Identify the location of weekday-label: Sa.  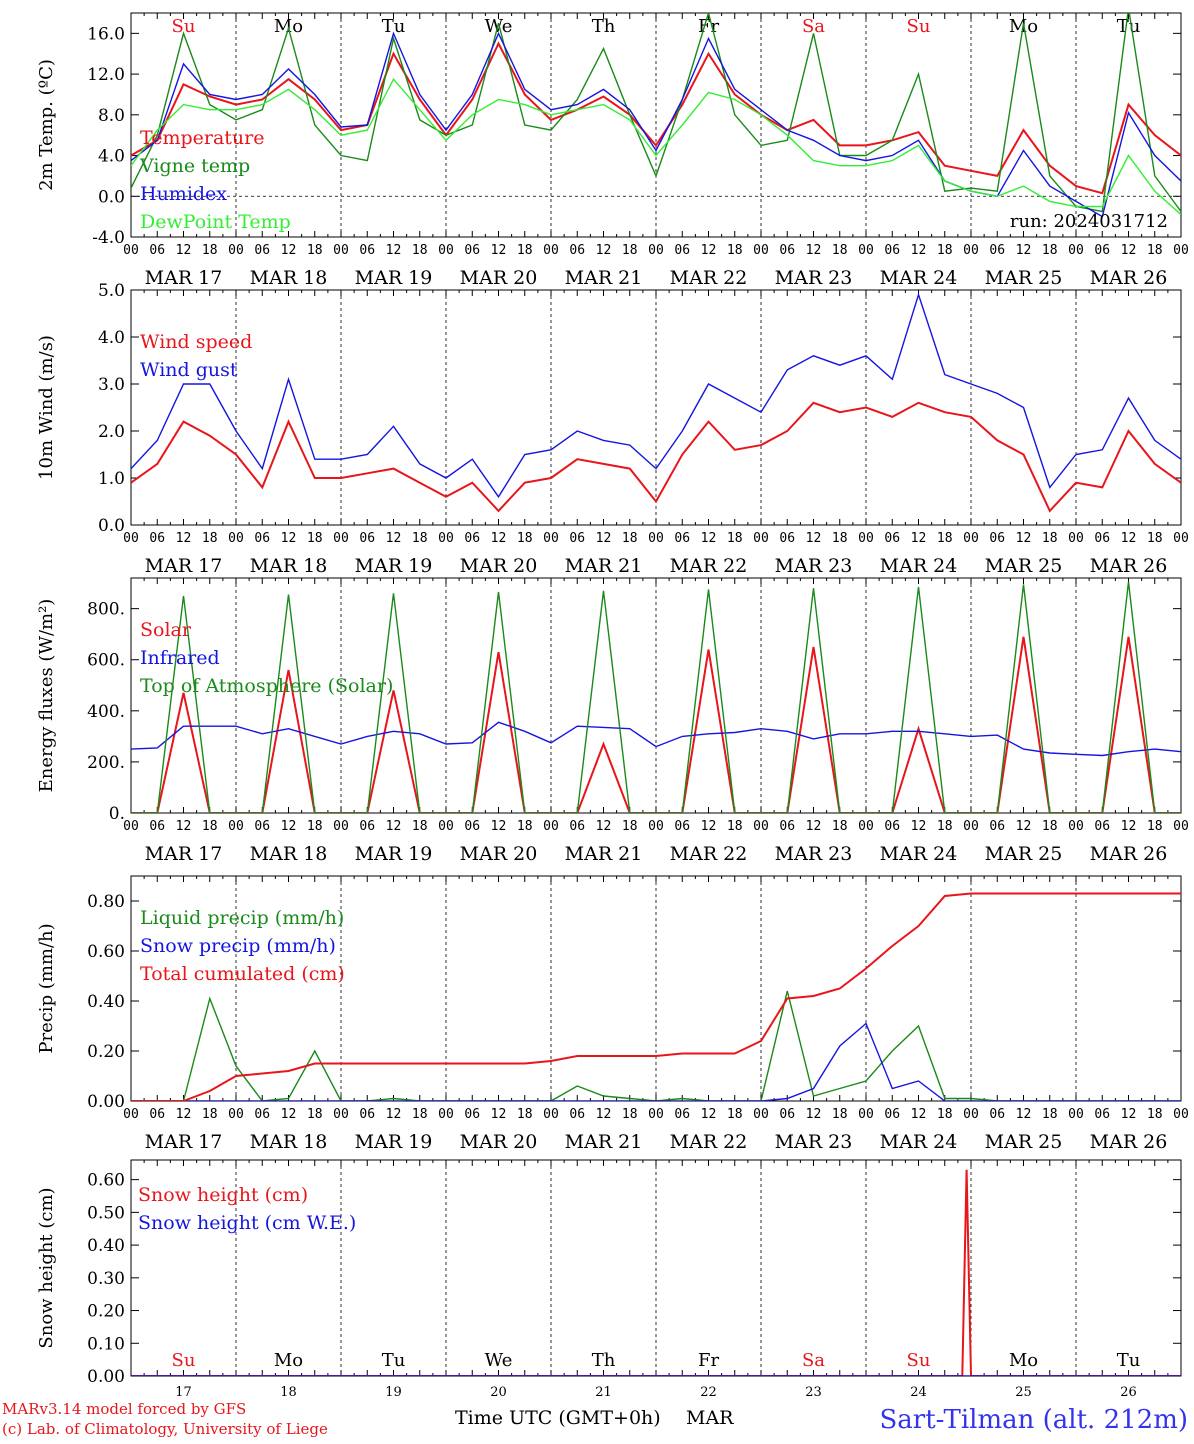
(813, 1360).